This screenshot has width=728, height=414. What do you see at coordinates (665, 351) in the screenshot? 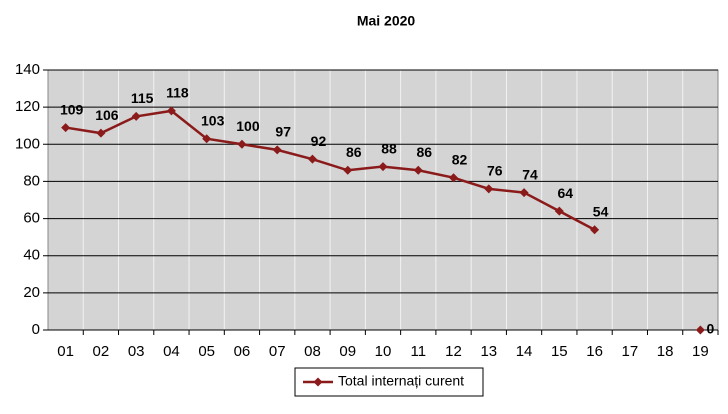
I see `x-tick-label: 18` at bounding box center [665, 351].